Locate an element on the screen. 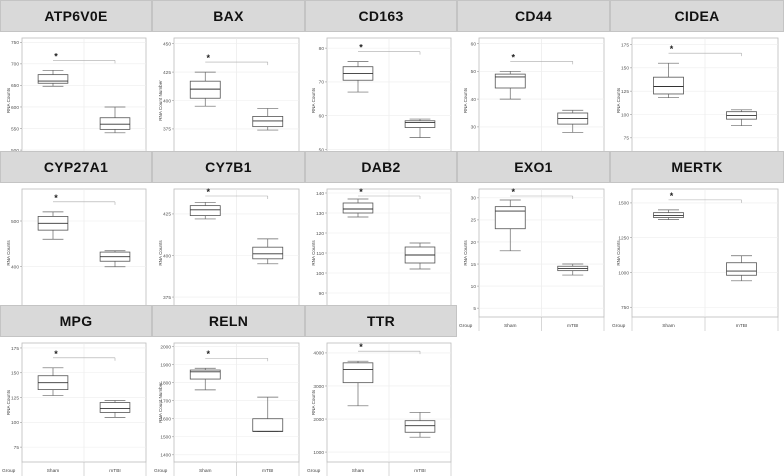  chart-title: CD163 is located at coordinates (381, 16).